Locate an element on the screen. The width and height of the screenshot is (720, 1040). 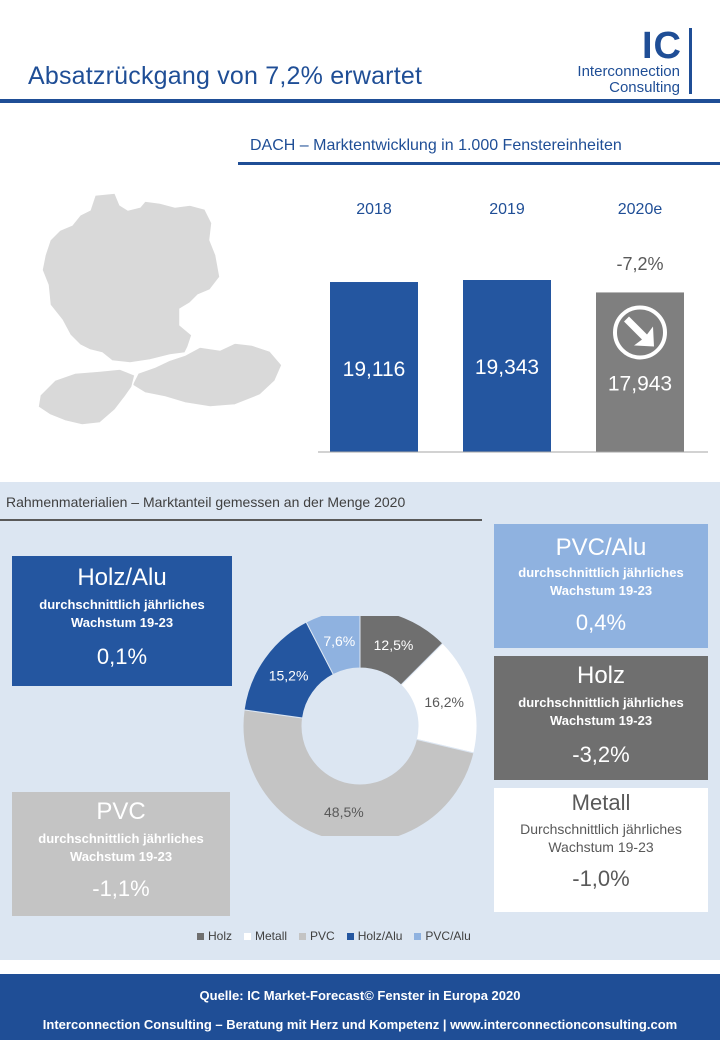
holz-desc-1: durchschnittlich jährliches is located at coordinates (601, 702).